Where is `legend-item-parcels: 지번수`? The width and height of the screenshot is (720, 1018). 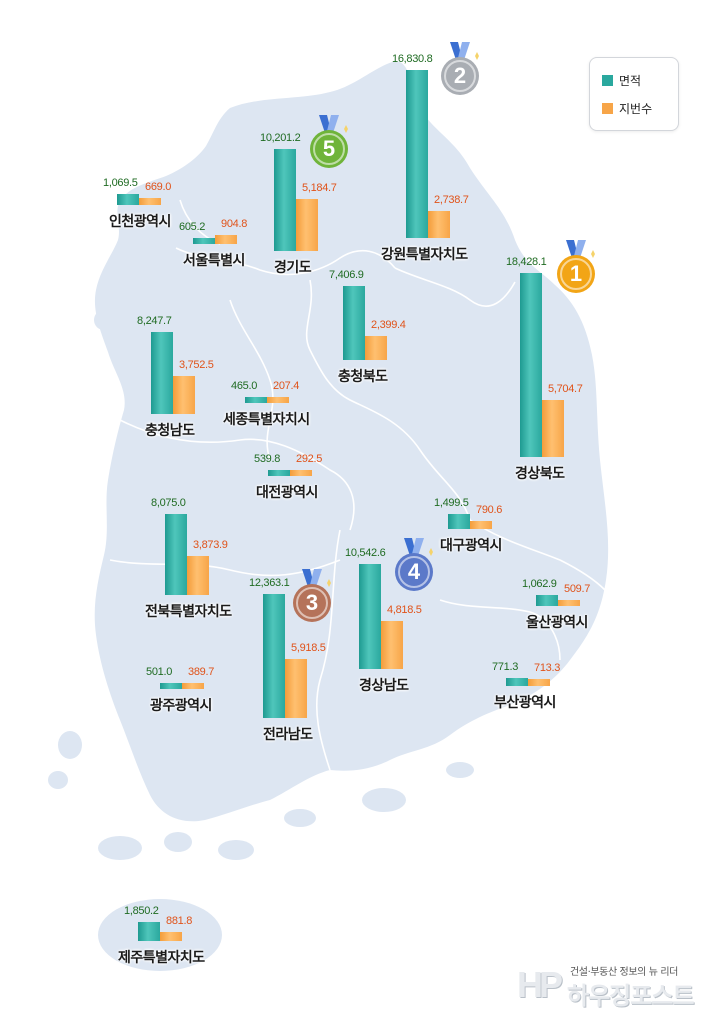 legend-item-parcels: 지번수 is located at coordinates (627, 108).